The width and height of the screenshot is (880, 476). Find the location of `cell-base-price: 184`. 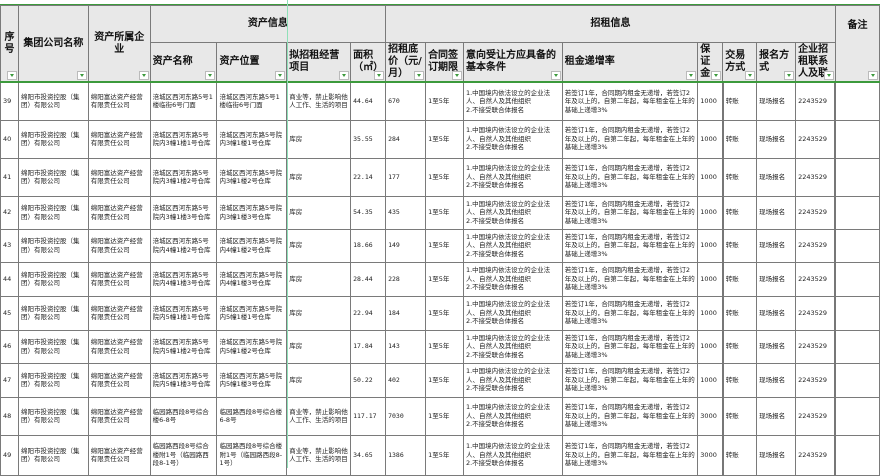

cell-base-price: 184 is located at coordinates (406, 313).